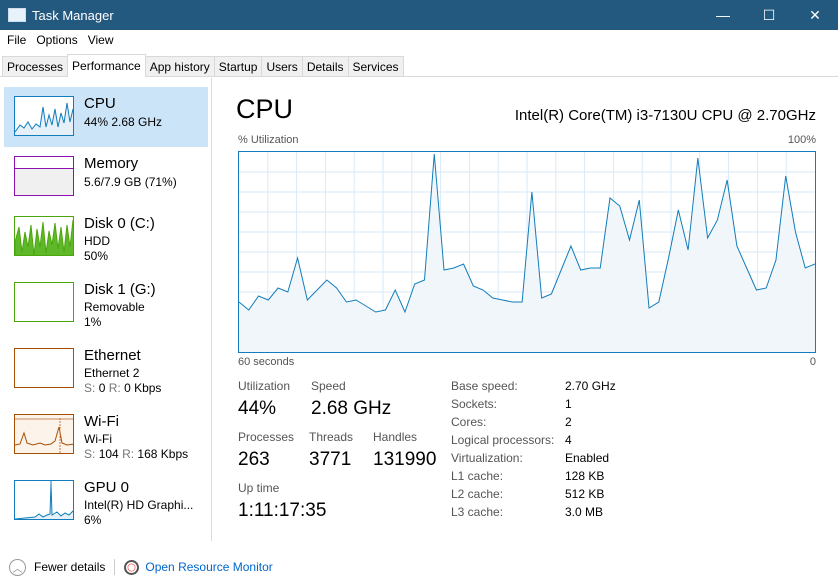  What do you see at coordinates (17, 15) in the screenshot?
I see `task-manager-icon` at bounding box center [17, 15].